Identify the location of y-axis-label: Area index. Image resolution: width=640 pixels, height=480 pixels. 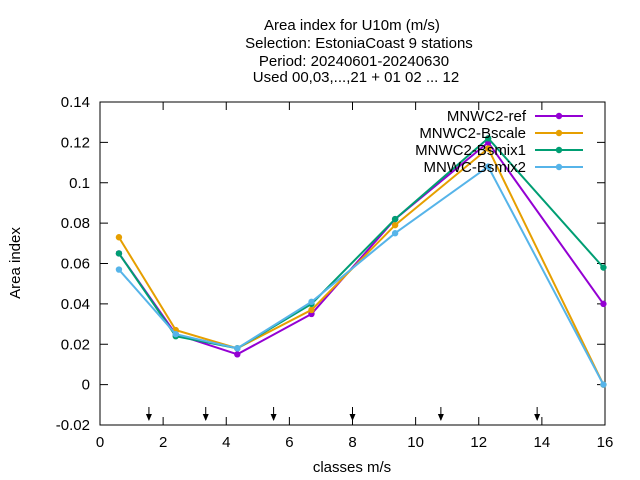
(15, 263).